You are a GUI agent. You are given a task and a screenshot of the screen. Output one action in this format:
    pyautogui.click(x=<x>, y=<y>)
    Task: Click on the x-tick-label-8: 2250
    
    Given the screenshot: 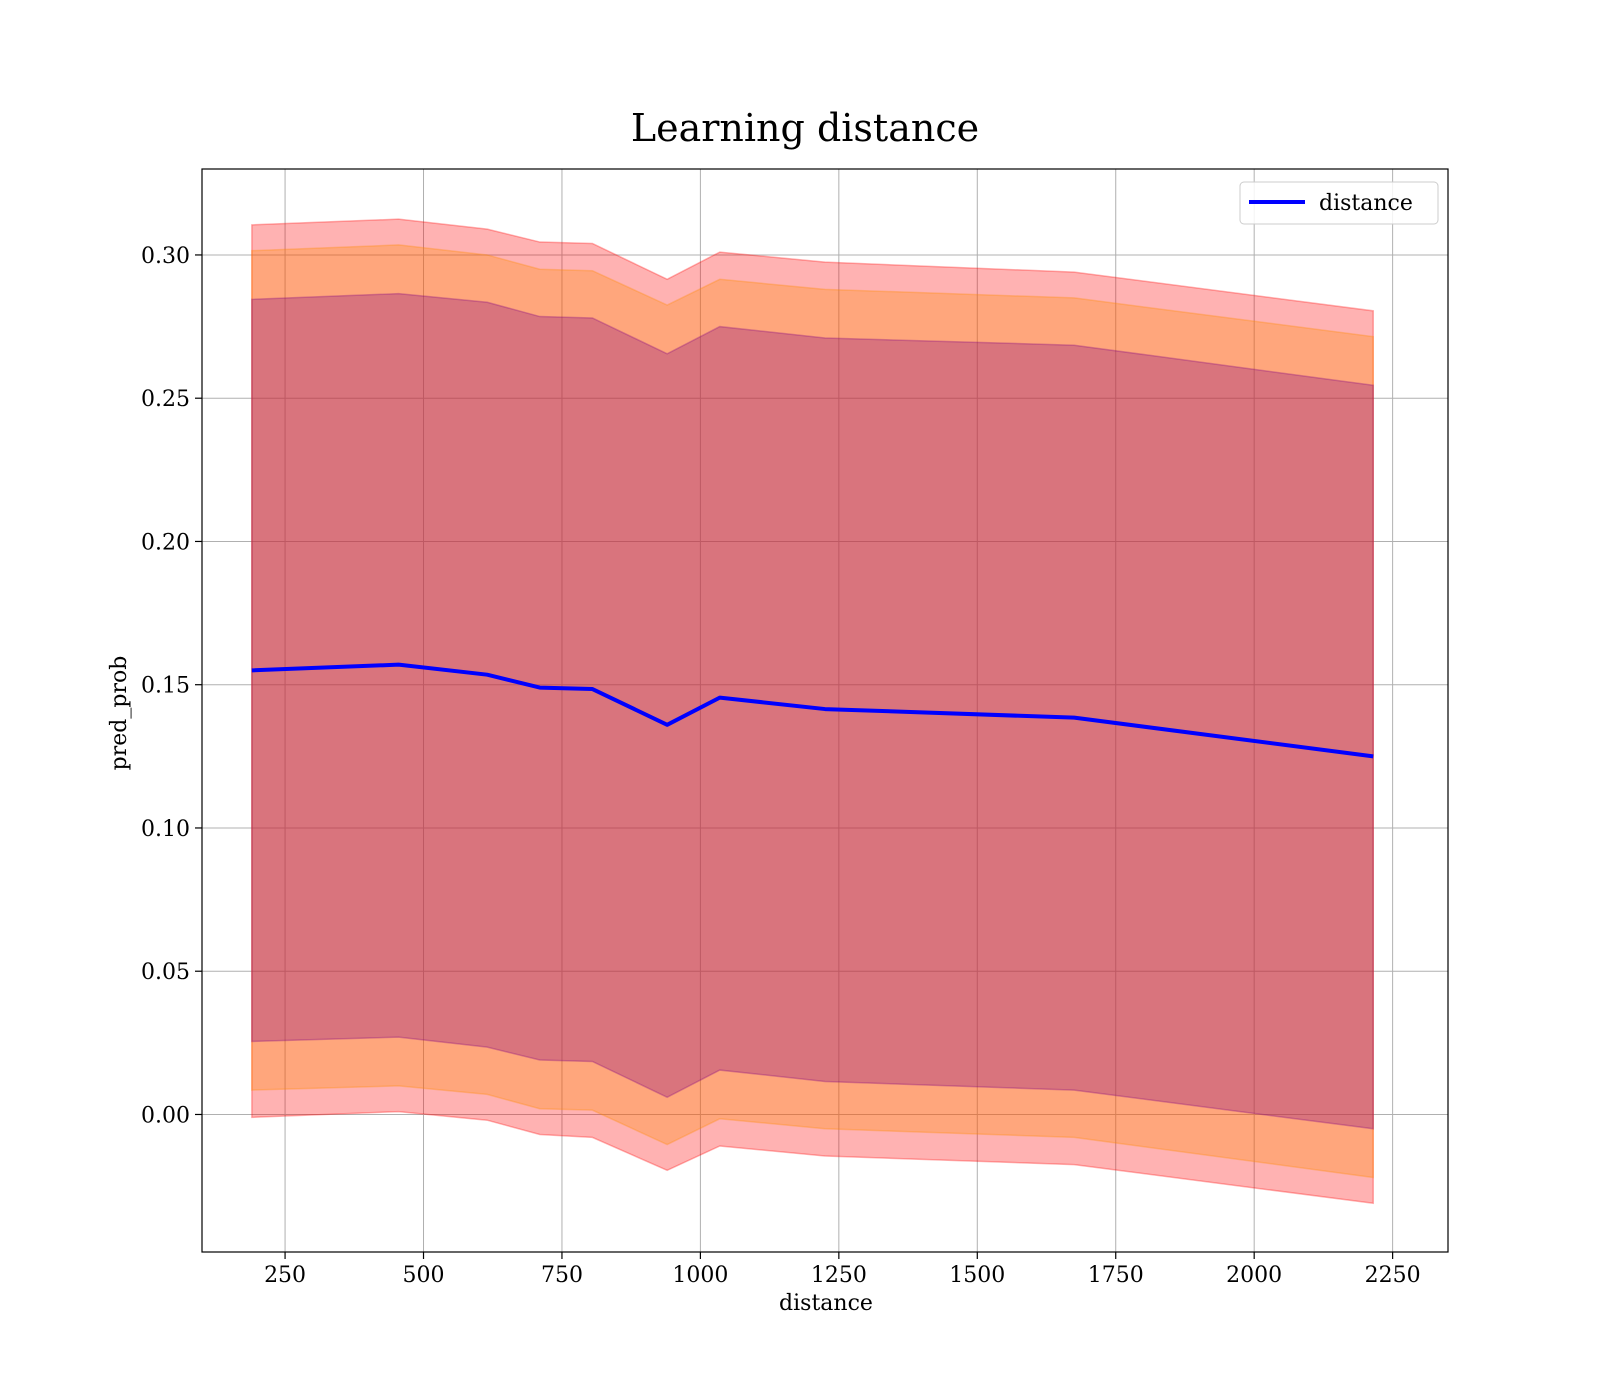 What is the action you would take?
    pyautogui.click(x=1393, y=1275)
    